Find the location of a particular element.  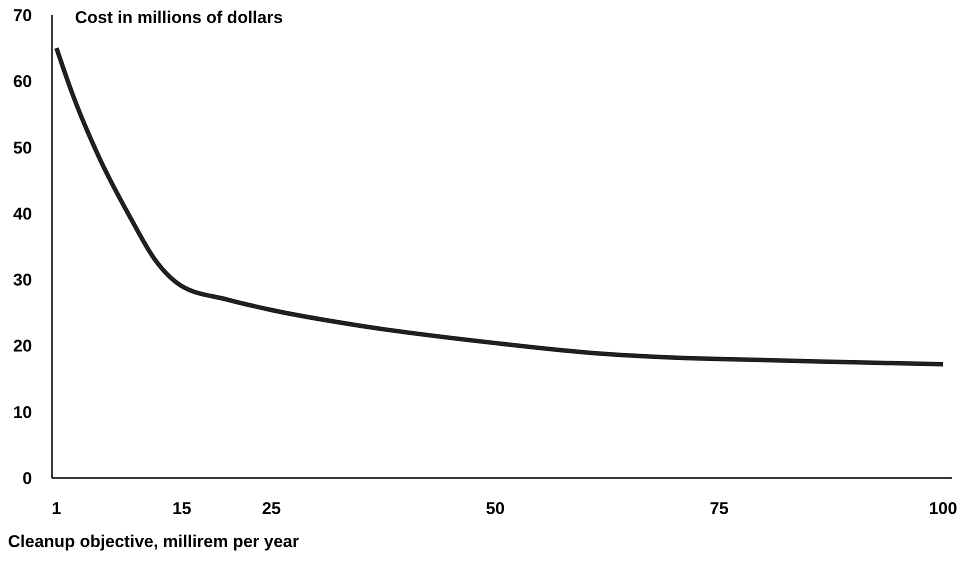

x-tick-label: 15 is located at coordinates (182, 508).